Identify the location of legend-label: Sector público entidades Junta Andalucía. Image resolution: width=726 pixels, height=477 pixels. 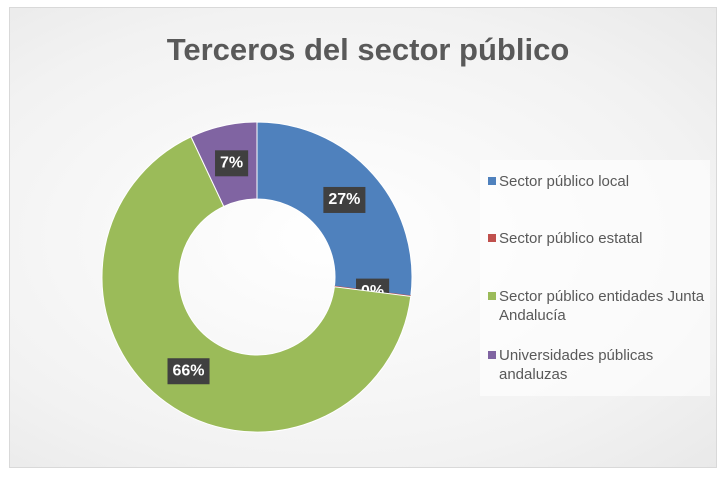
(602, 306).